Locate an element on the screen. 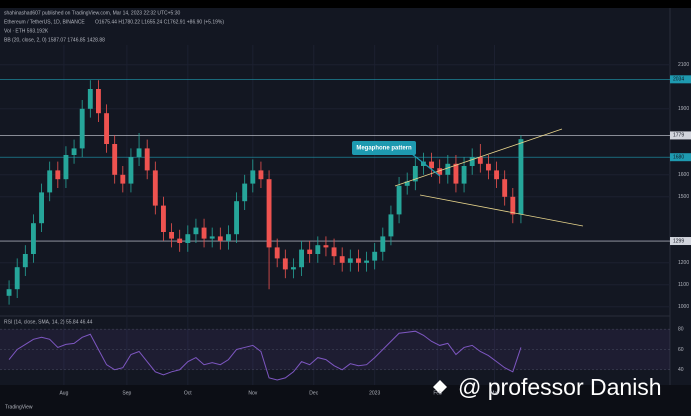 This screenshot has width=691, height=416. y-tick-label: 1500 is located at coordinates (683, 197).